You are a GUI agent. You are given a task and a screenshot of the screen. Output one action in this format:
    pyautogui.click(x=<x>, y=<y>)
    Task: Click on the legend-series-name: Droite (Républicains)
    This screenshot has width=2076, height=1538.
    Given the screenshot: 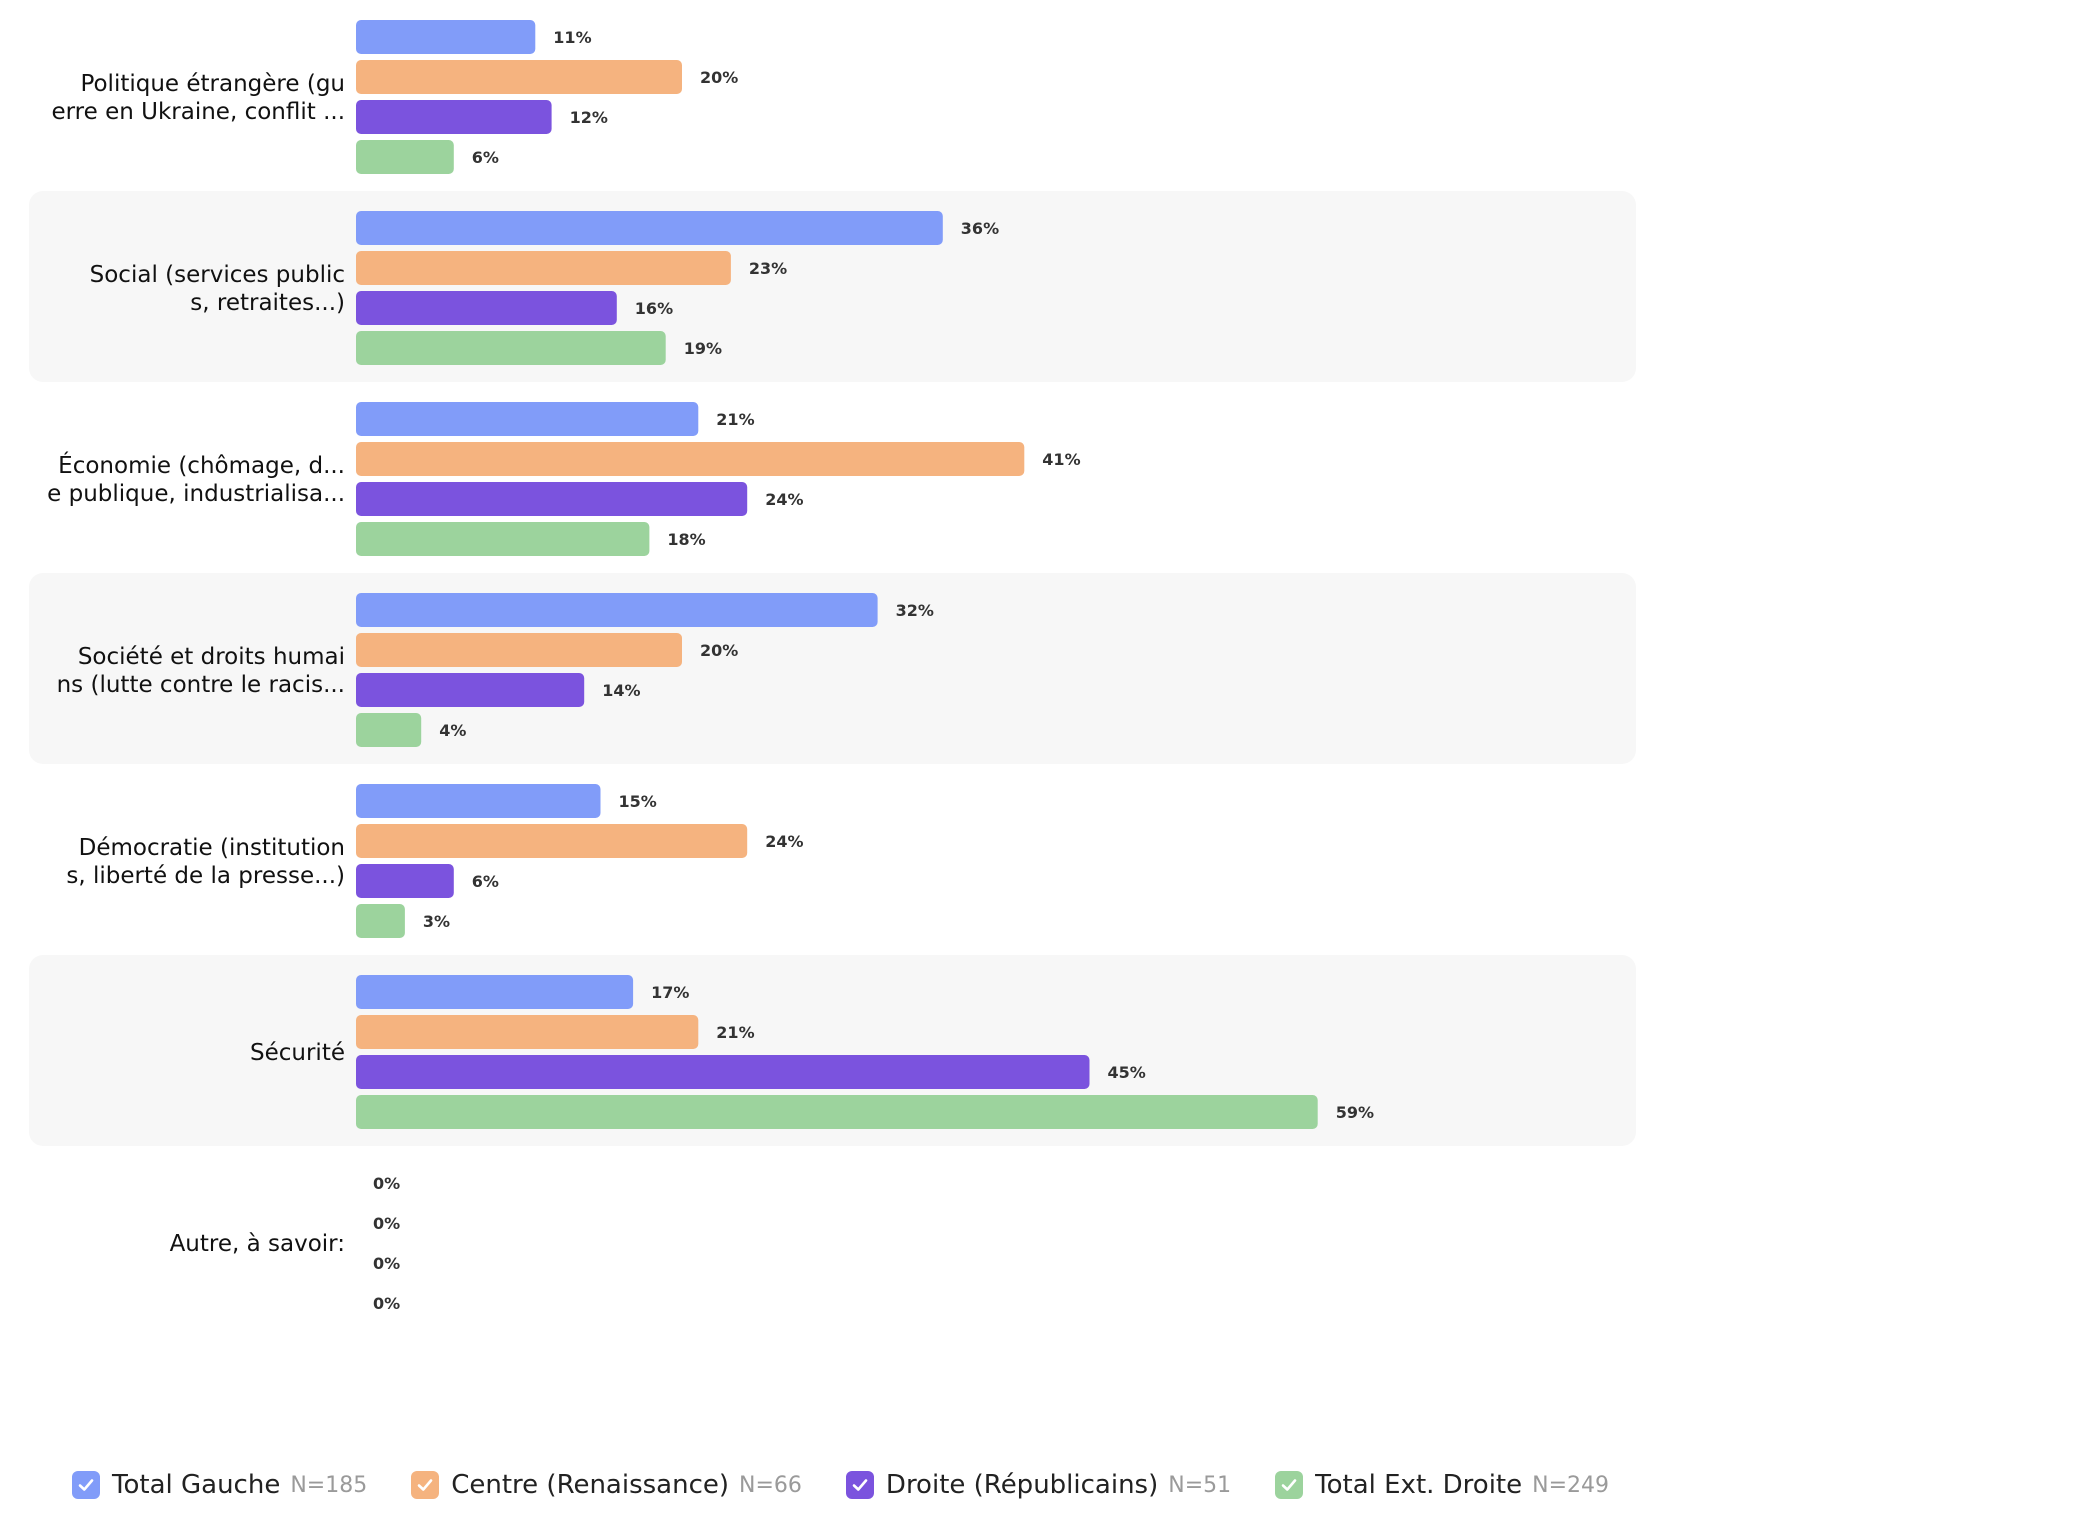 What is the action you would take?
    pyautogui.click(x=1022, y=1485)
    